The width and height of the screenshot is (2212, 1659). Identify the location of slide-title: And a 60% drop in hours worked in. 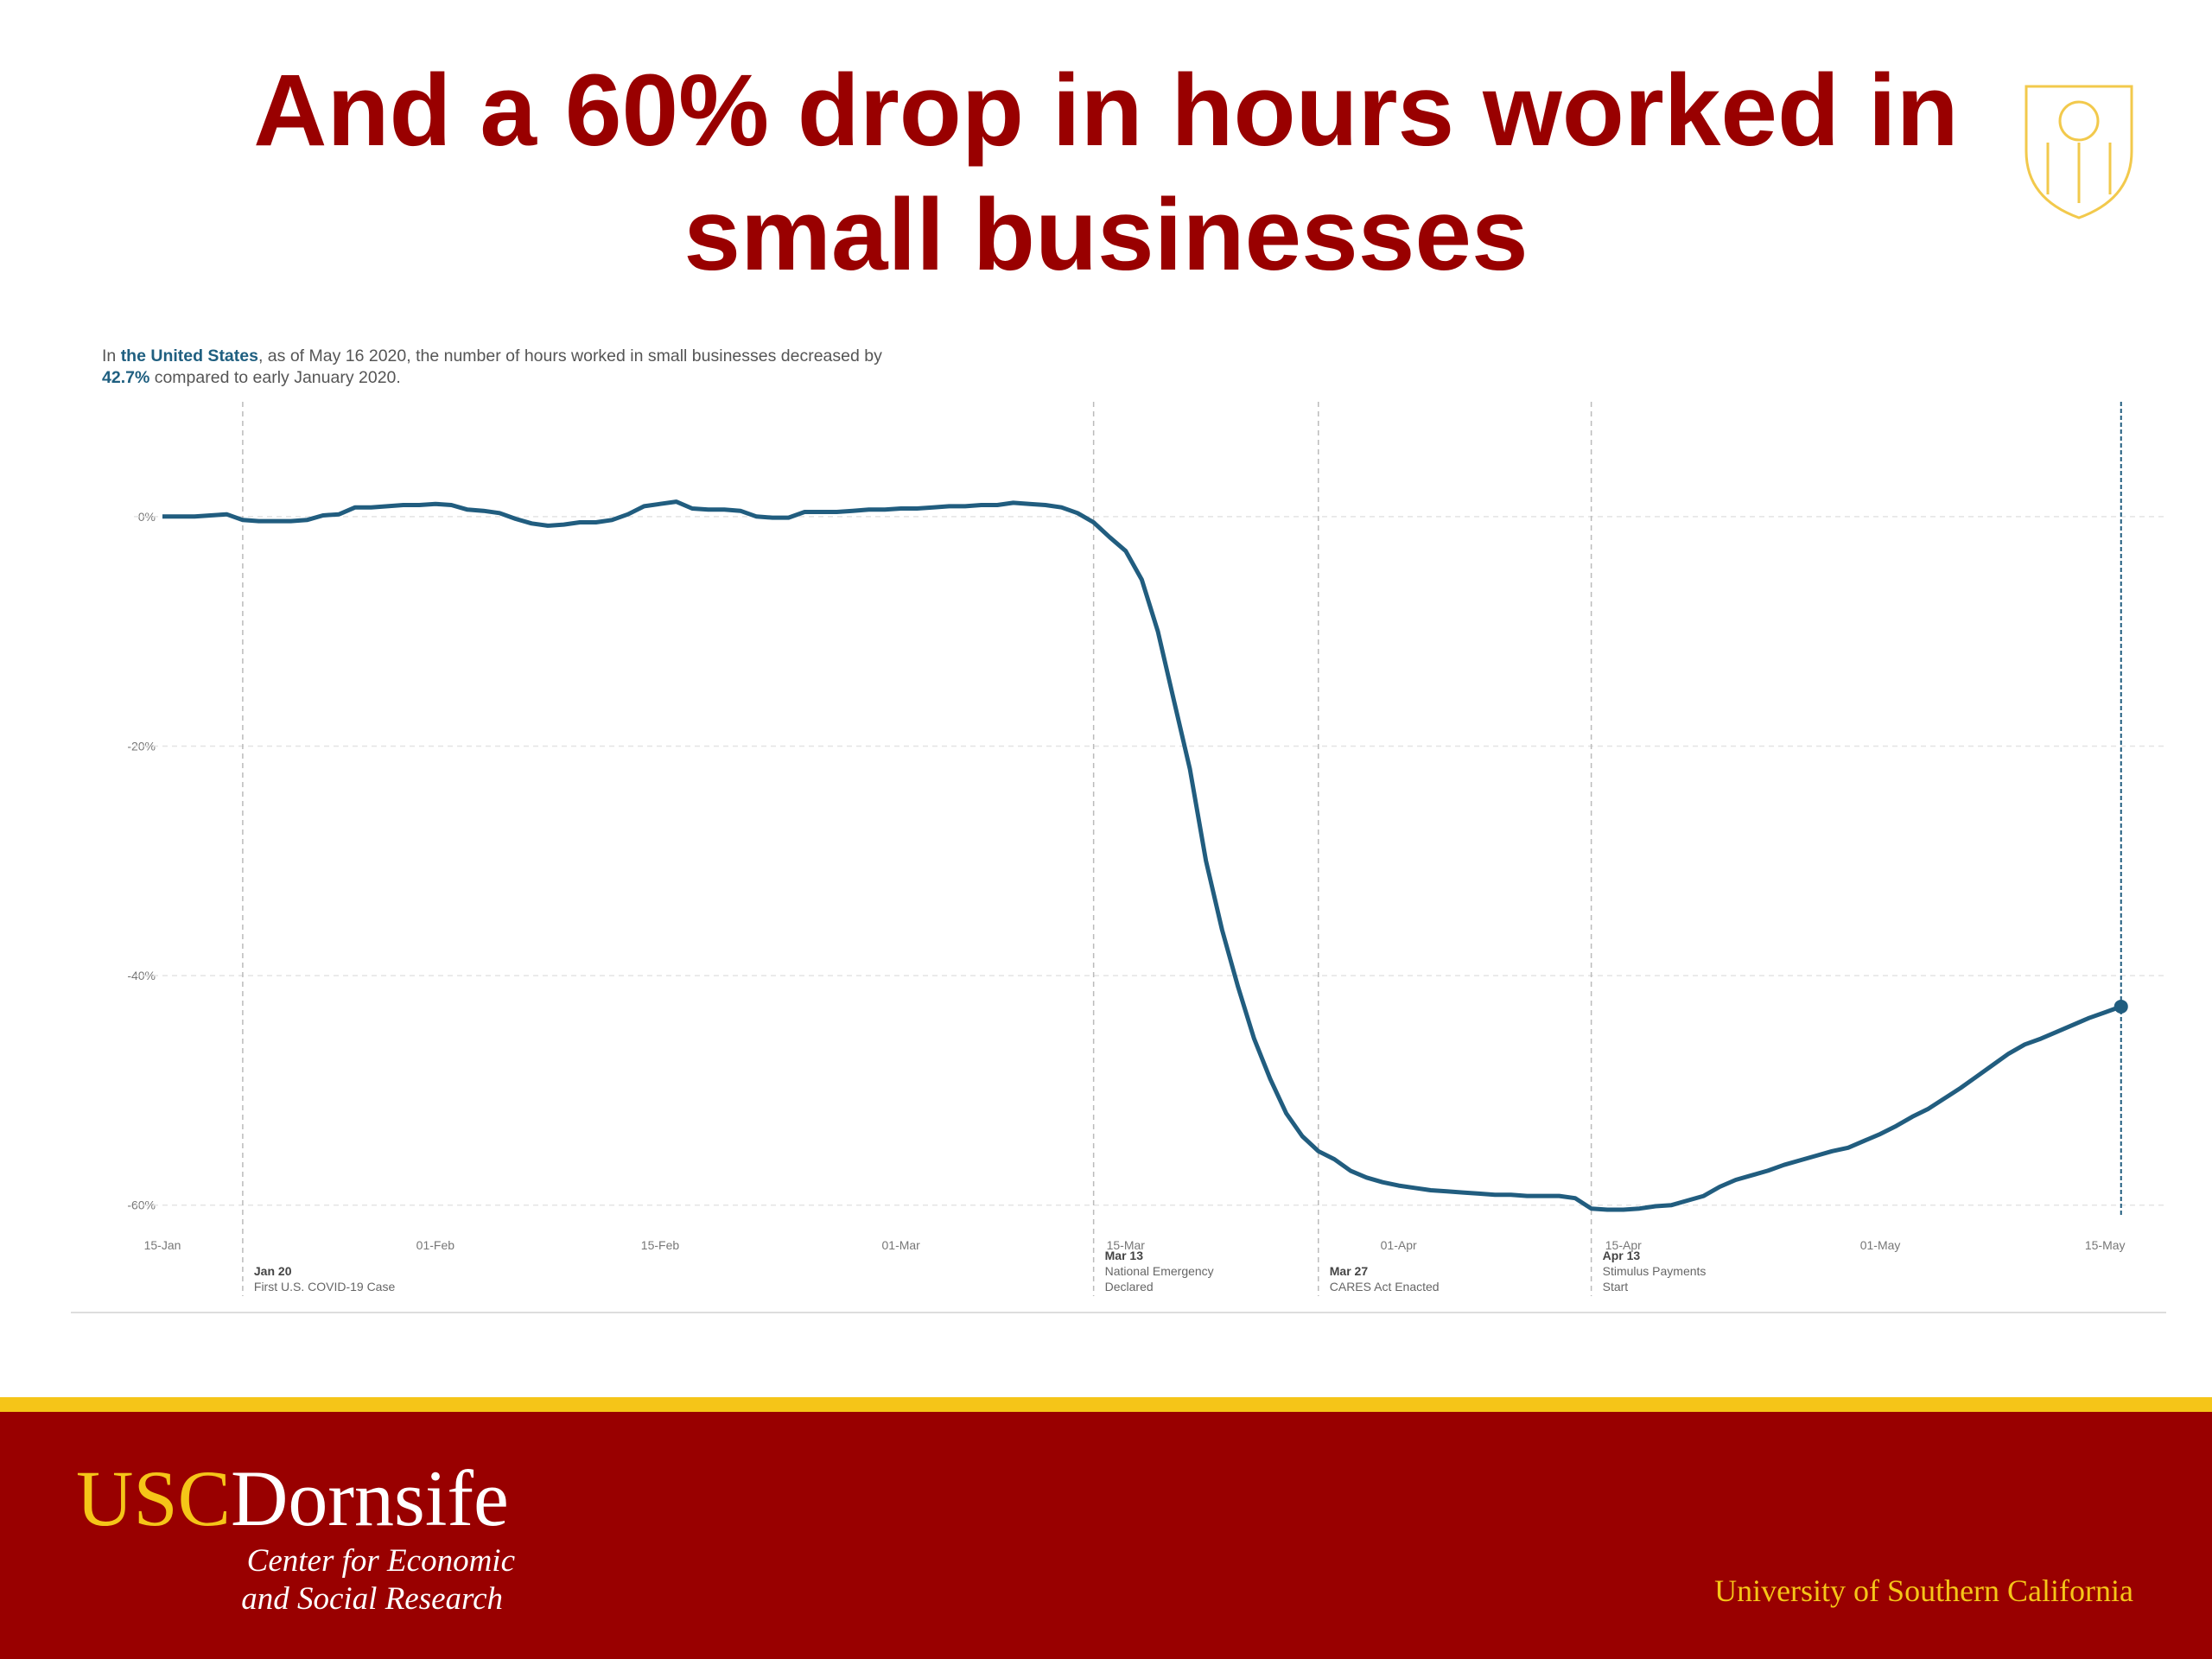
(1105, 111).